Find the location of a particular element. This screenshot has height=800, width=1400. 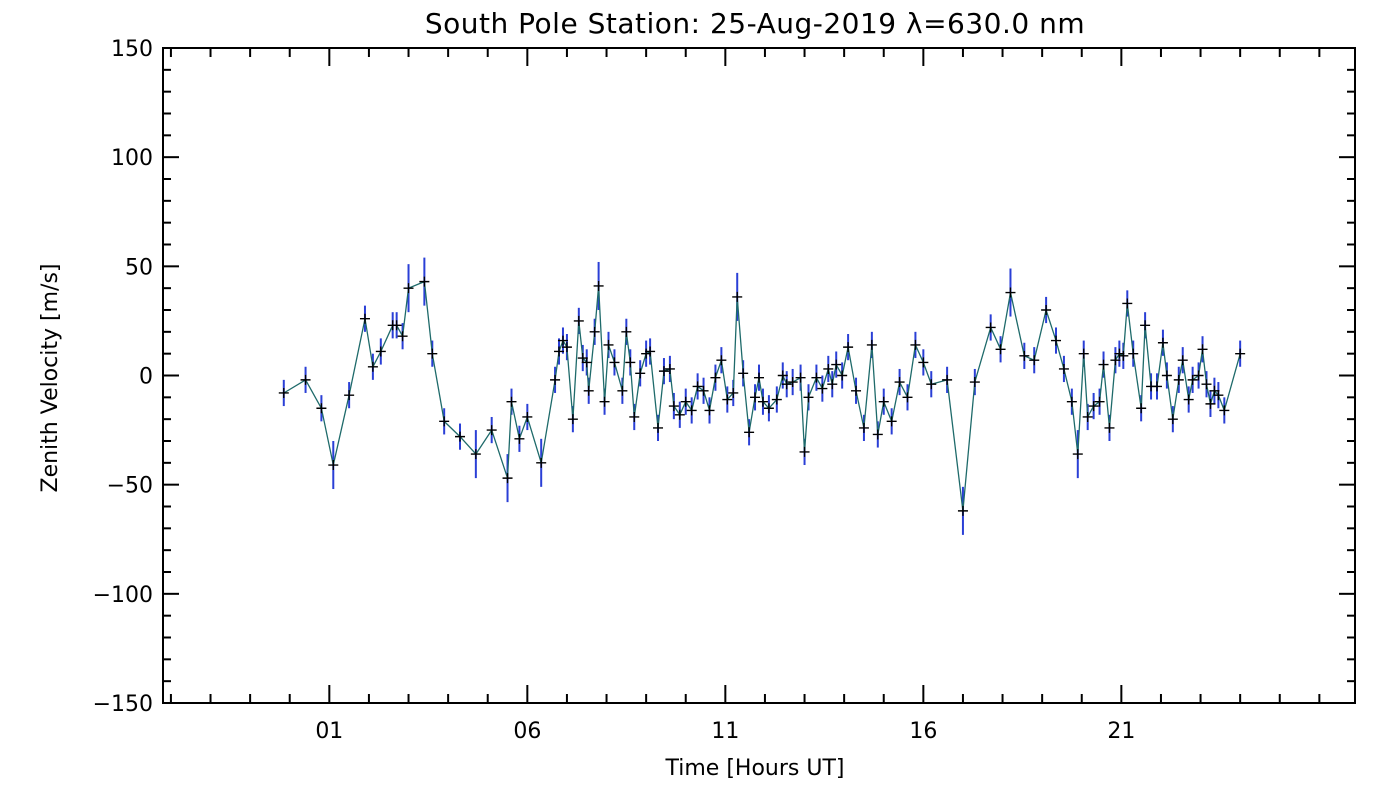

y-tick-label: 150 is located at coordinates (132, 49).